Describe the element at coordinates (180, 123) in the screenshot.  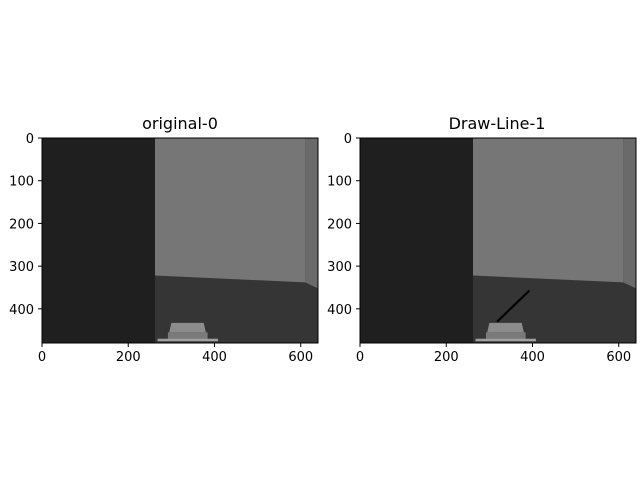
I see `panel-title: original-0` at that location.